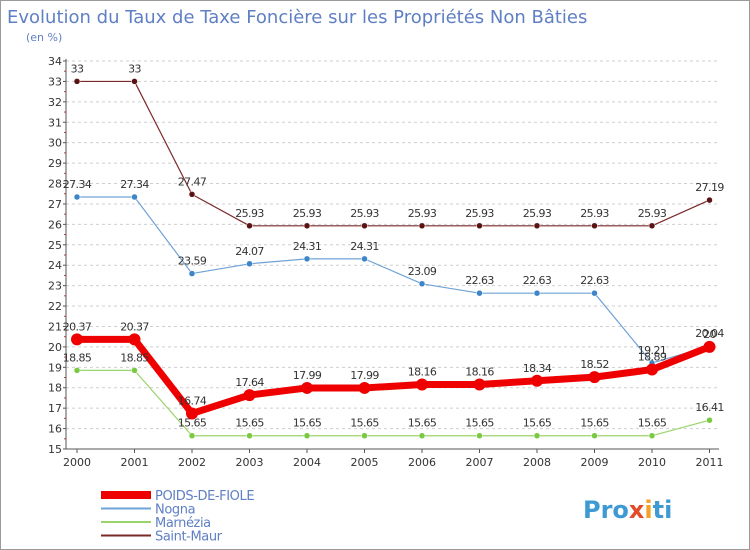  Describe the element at coordinates (249, 382) in the screenshot. I see `data-label: 17.64` at that location.